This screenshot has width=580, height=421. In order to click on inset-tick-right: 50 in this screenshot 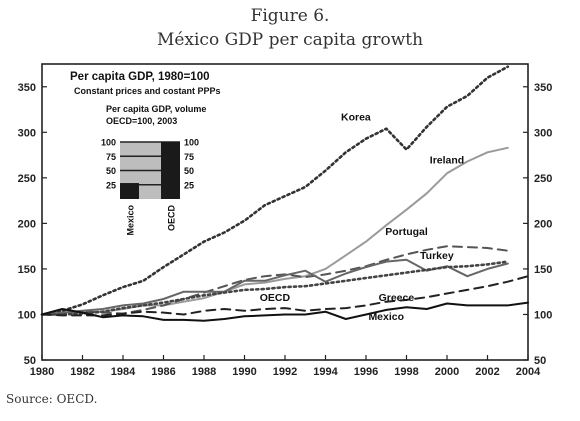, I will do `click(189, 171)`.